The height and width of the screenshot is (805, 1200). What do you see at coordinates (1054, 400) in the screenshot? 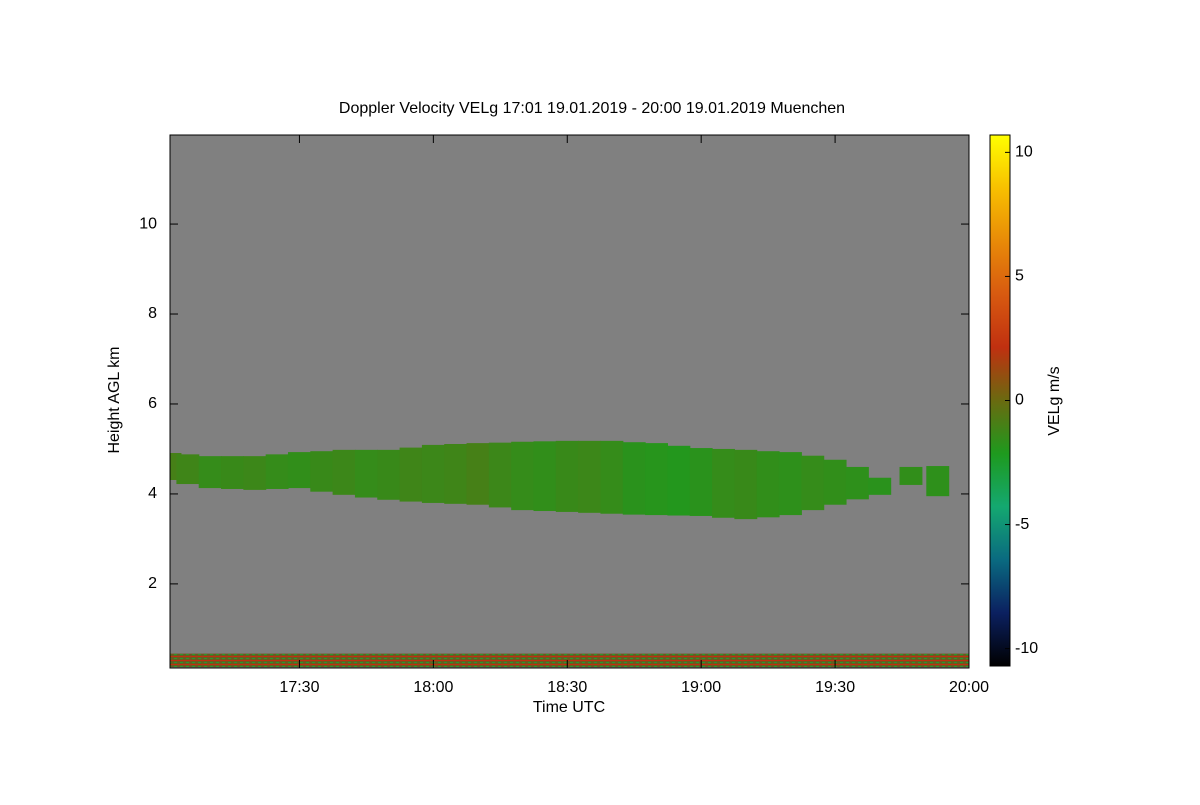
I see `colorbar-label: VELg m/s` at bounding box center [1054, 400].